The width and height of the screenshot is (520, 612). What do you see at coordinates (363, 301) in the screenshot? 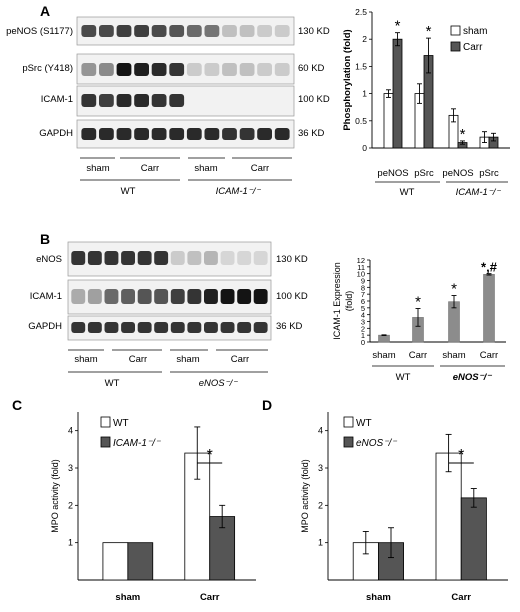
I see `y-tick-label: 6` at bounding box center [363, 301].